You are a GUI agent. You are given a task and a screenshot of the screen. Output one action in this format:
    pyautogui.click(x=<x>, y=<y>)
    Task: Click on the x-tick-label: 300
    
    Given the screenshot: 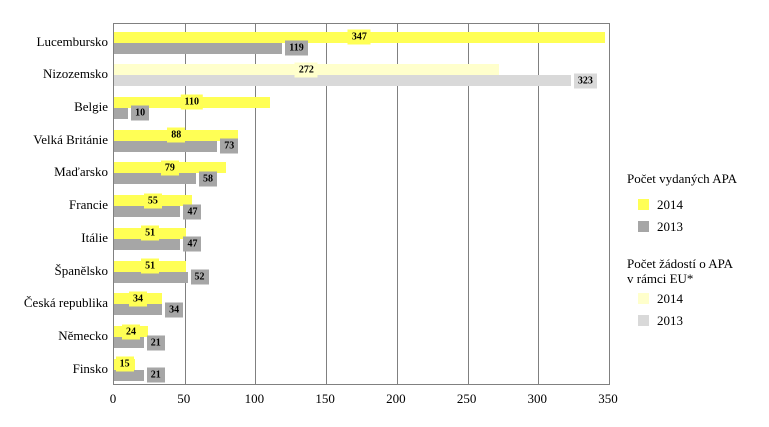 What is the action you would take?
    pyautogui.click(x=537, y=398)
    